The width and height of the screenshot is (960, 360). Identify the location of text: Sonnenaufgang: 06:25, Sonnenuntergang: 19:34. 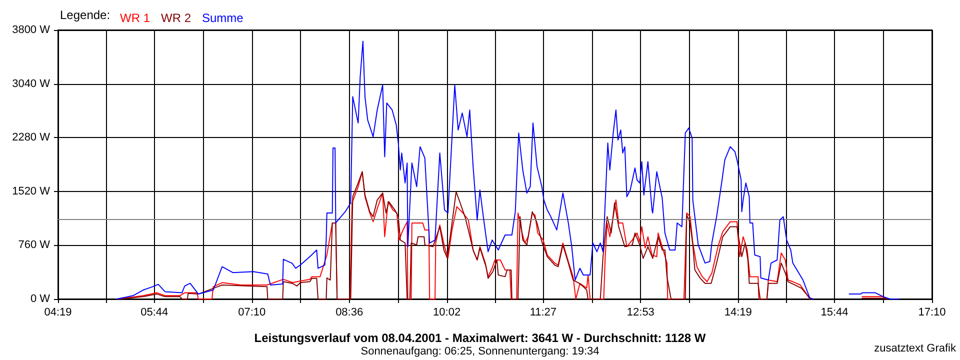
(480, 352).